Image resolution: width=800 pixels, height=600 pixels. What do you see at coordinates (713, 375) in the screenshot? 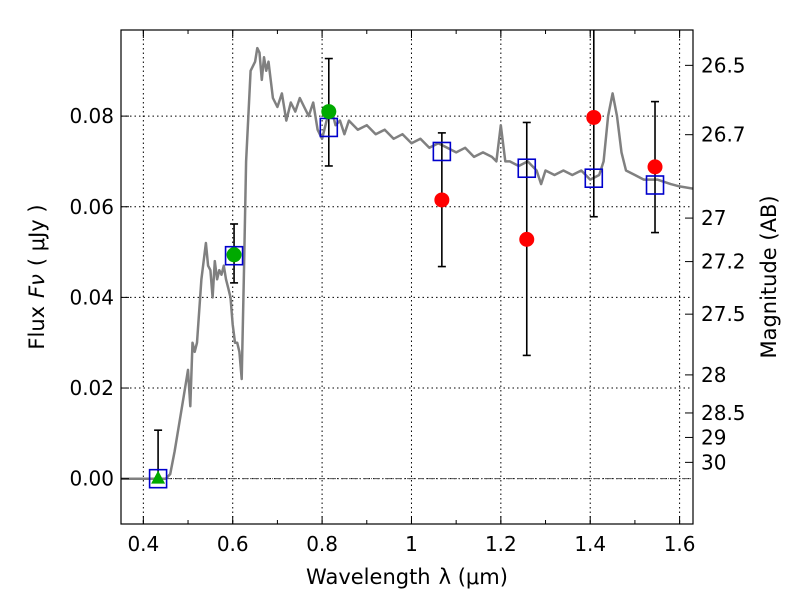
I see `mag-tick-label: 28` at bounding box center [713, 375].